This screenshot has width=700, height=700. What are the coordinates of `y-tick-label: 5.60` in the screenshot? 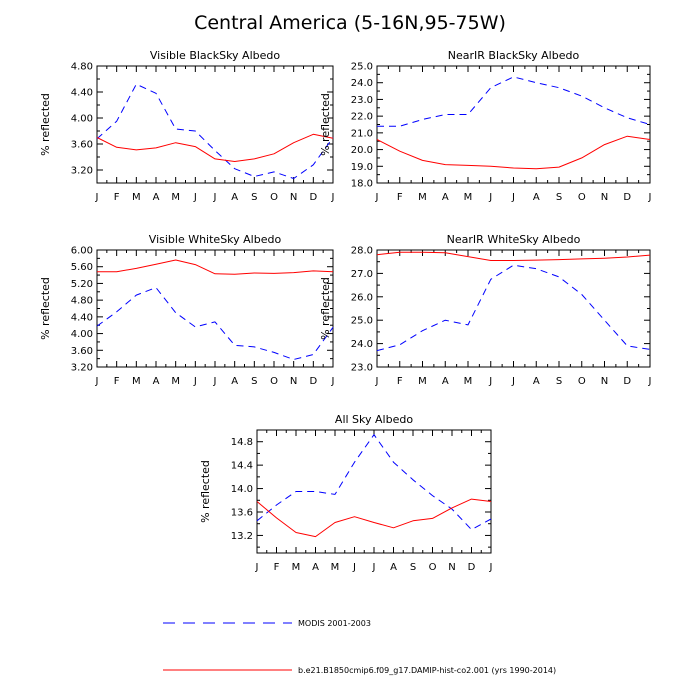 It's located at (82, 267).